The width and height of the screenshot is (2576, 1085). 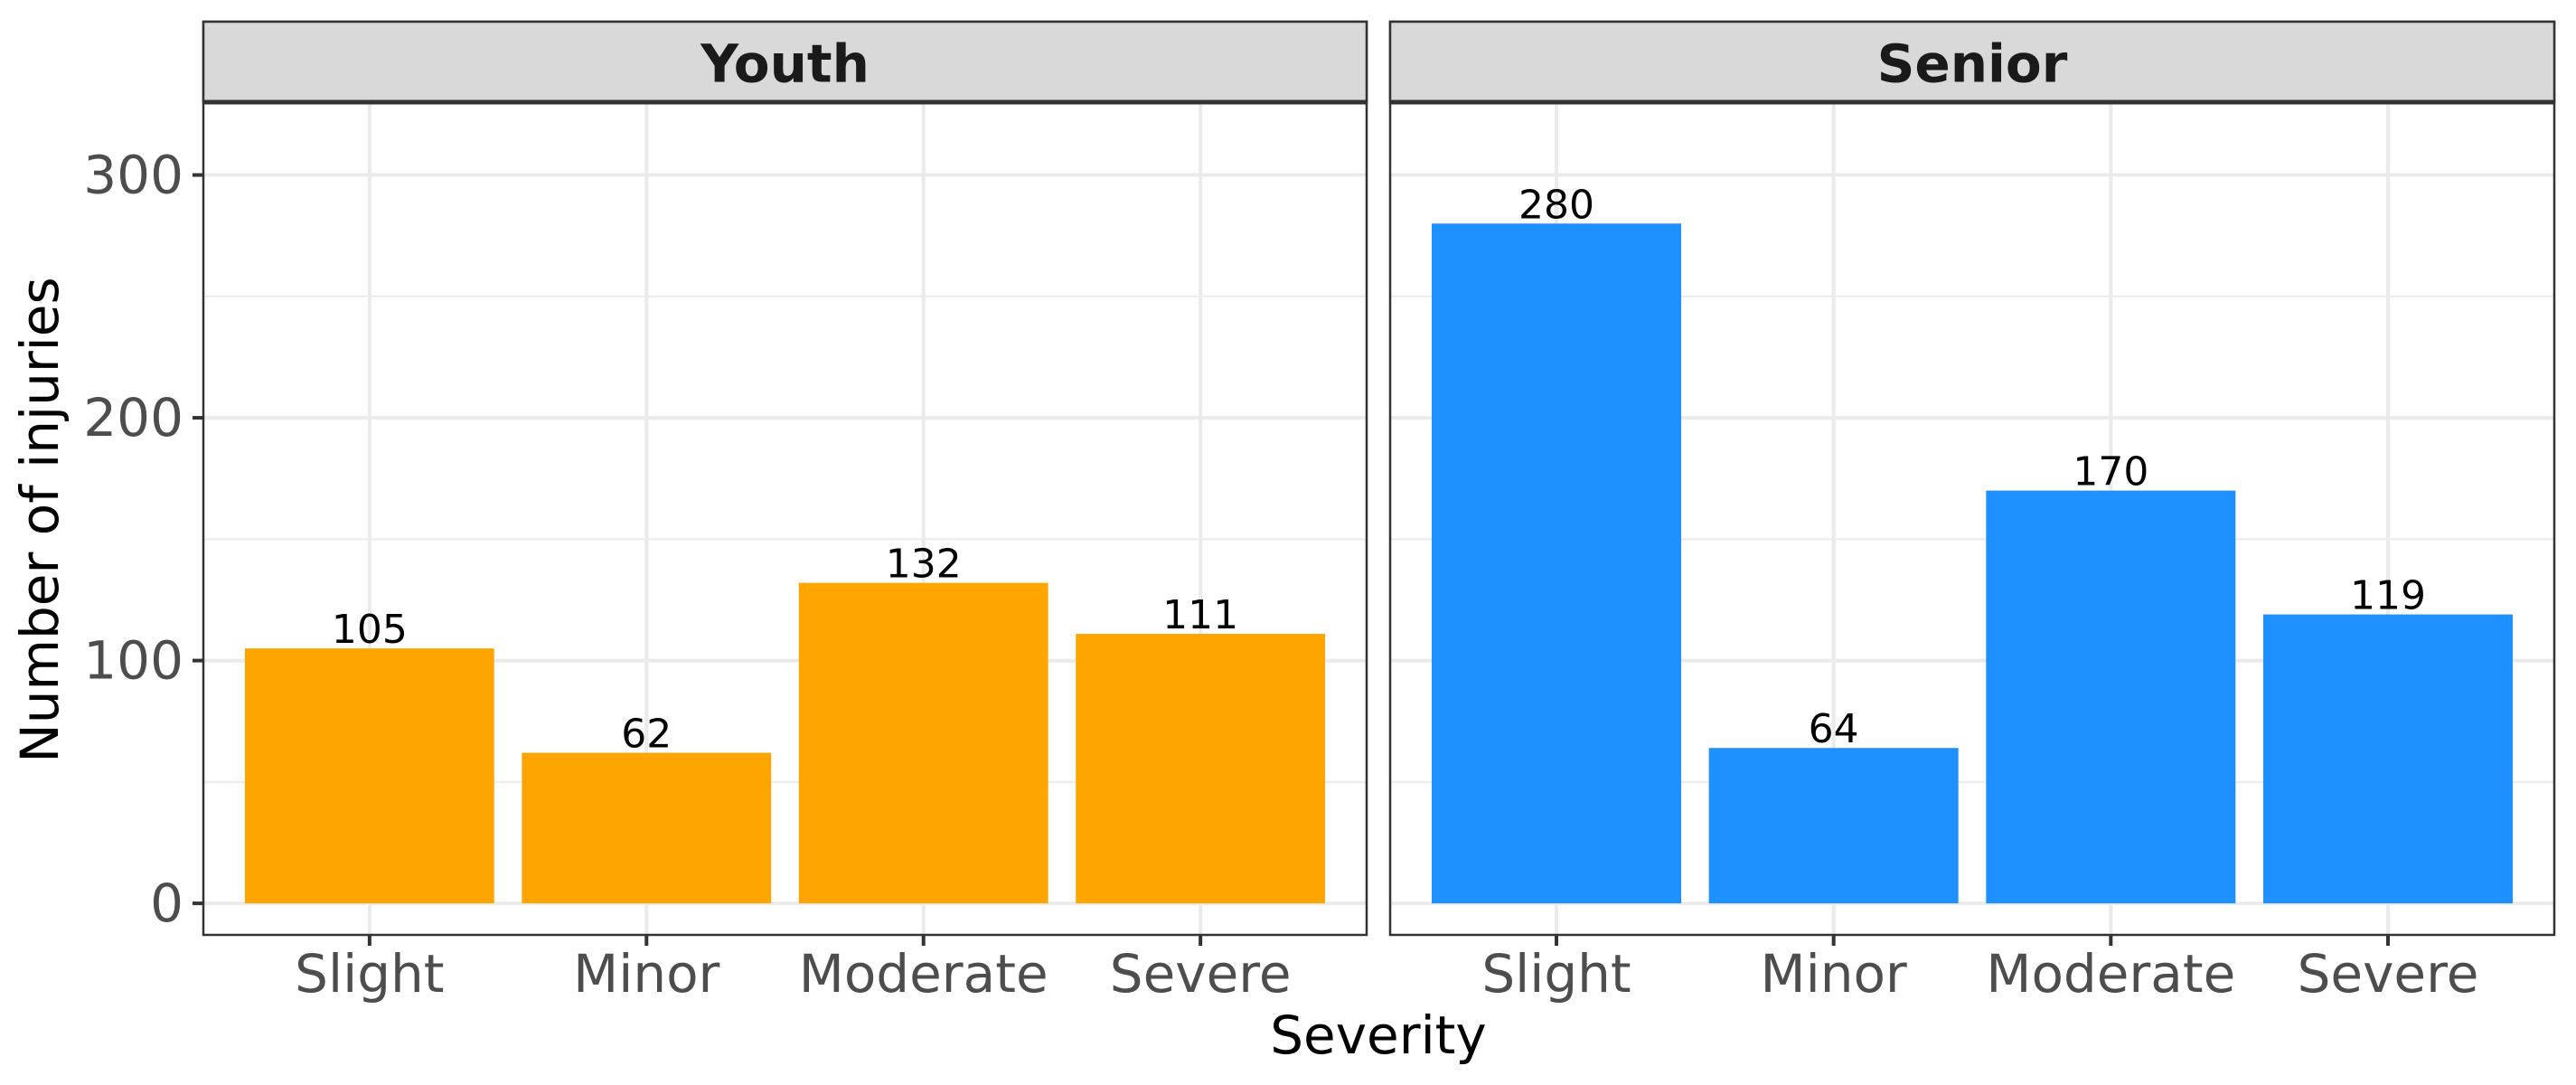 What do you see at coordinates (1834, 729) in the screenshot?
I see `bar-value-label: 64` at bounding box center [1834, 729].